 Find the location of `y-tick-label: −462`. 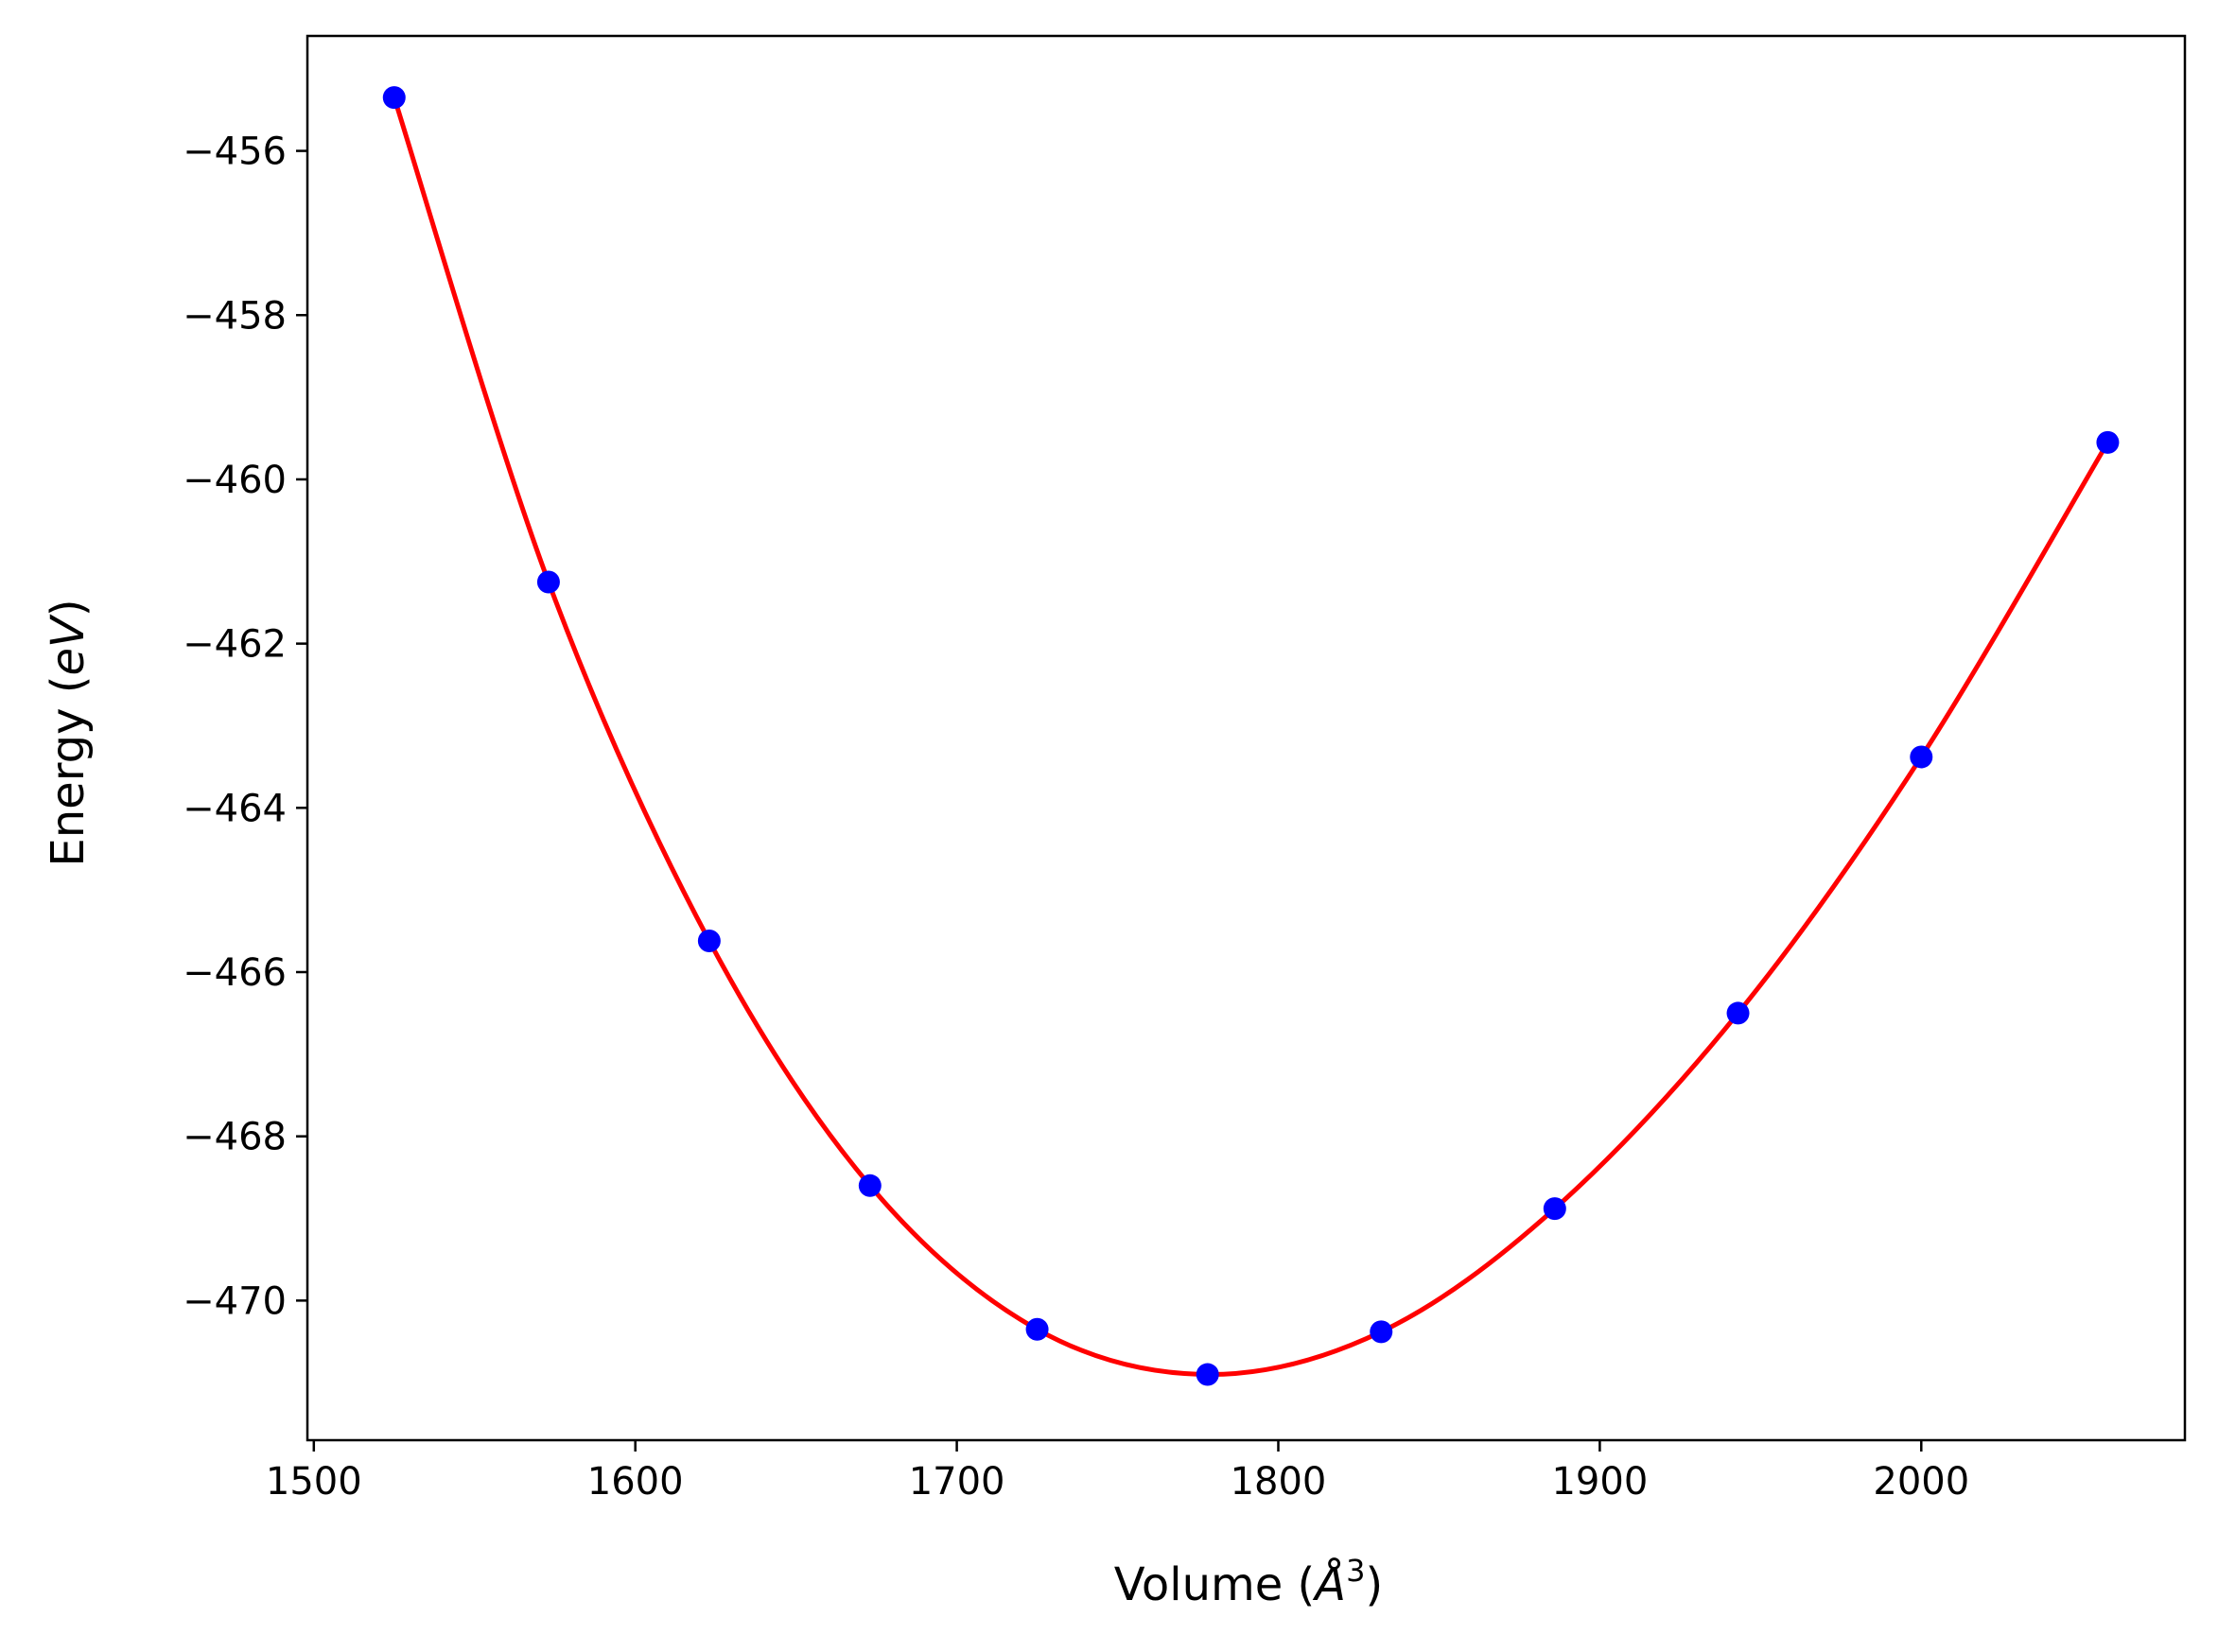

y-tick-label: −462 is located at coordinates (235, 645).